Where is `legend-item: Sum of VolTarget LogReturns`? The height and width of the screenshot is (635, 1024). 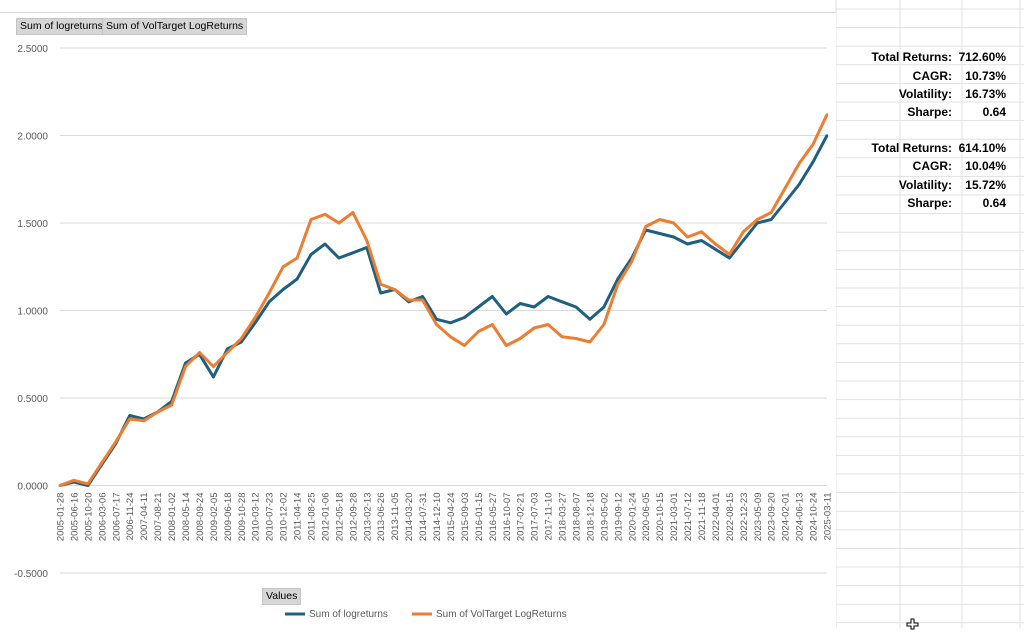 legend-item: Sum of VolTarget LogReturns is located at coordinates (489, 614).